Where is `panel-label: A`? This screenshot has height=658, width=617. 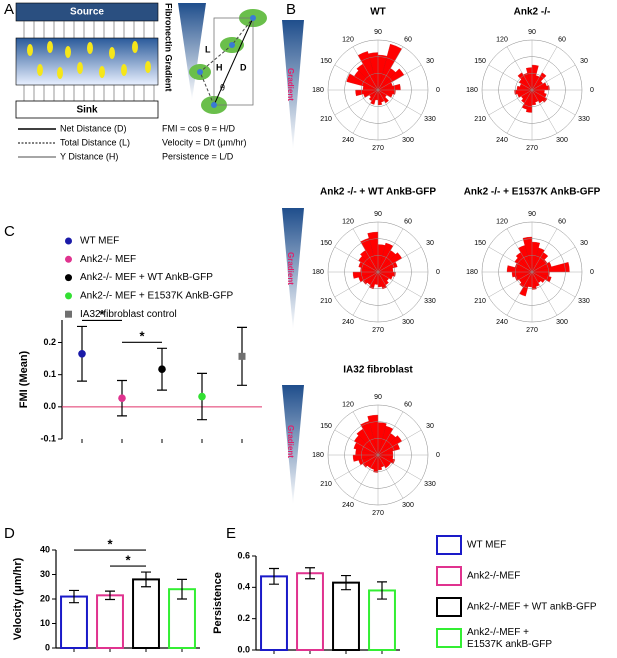
panel-label: A is located at coordinates (9, 9).